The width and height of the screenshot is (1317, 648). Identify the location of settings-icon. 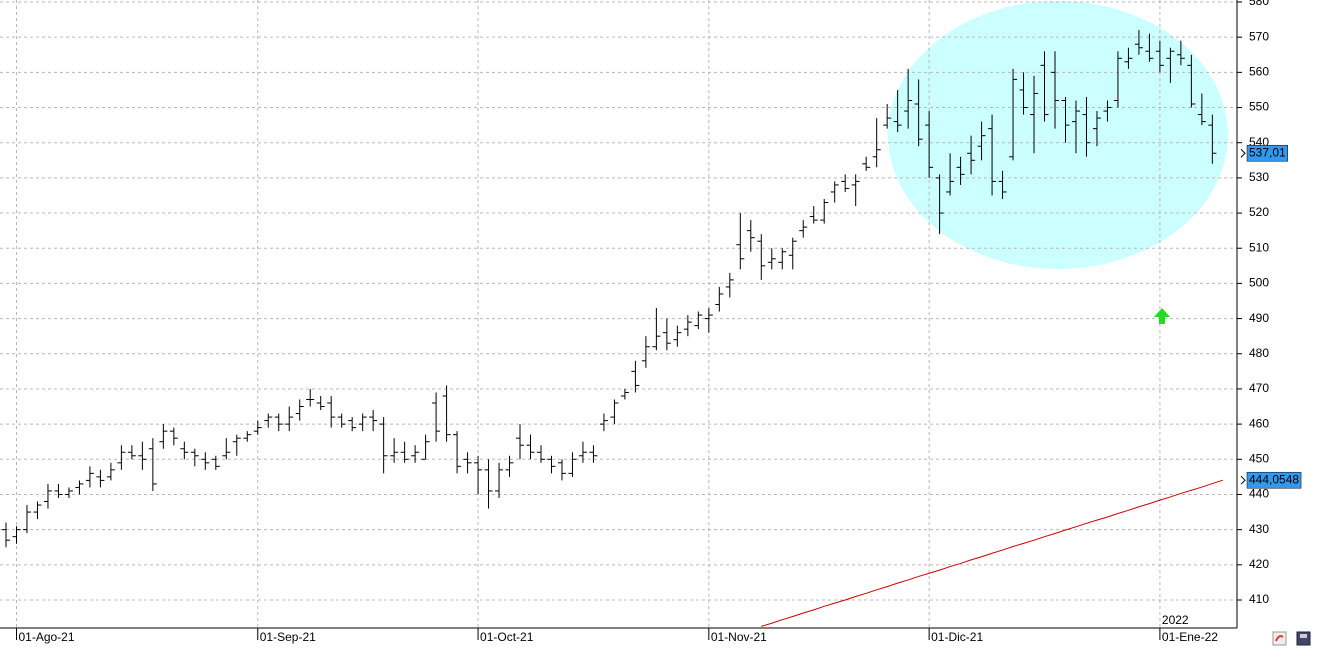
(1279, 638).